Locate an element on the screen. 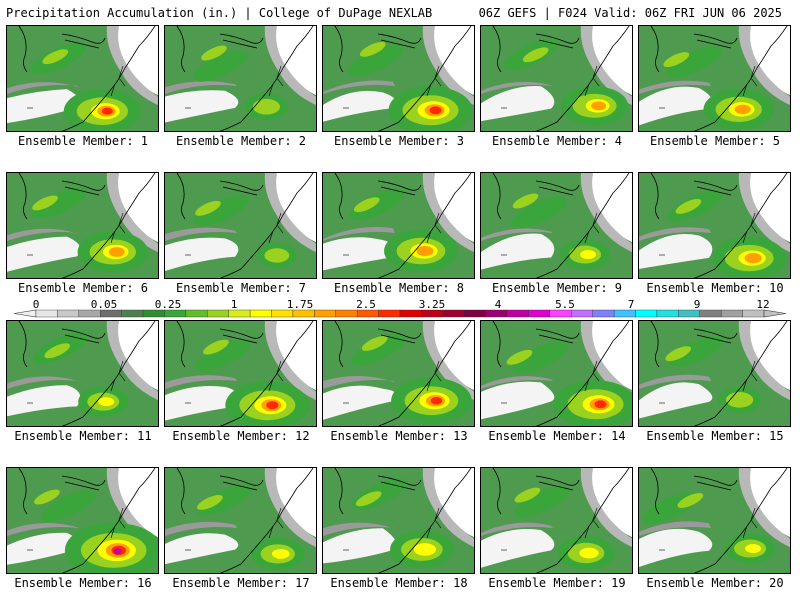  ensemble-member-label: Ensemble Member: 11 is located at coordinates (83, 436).